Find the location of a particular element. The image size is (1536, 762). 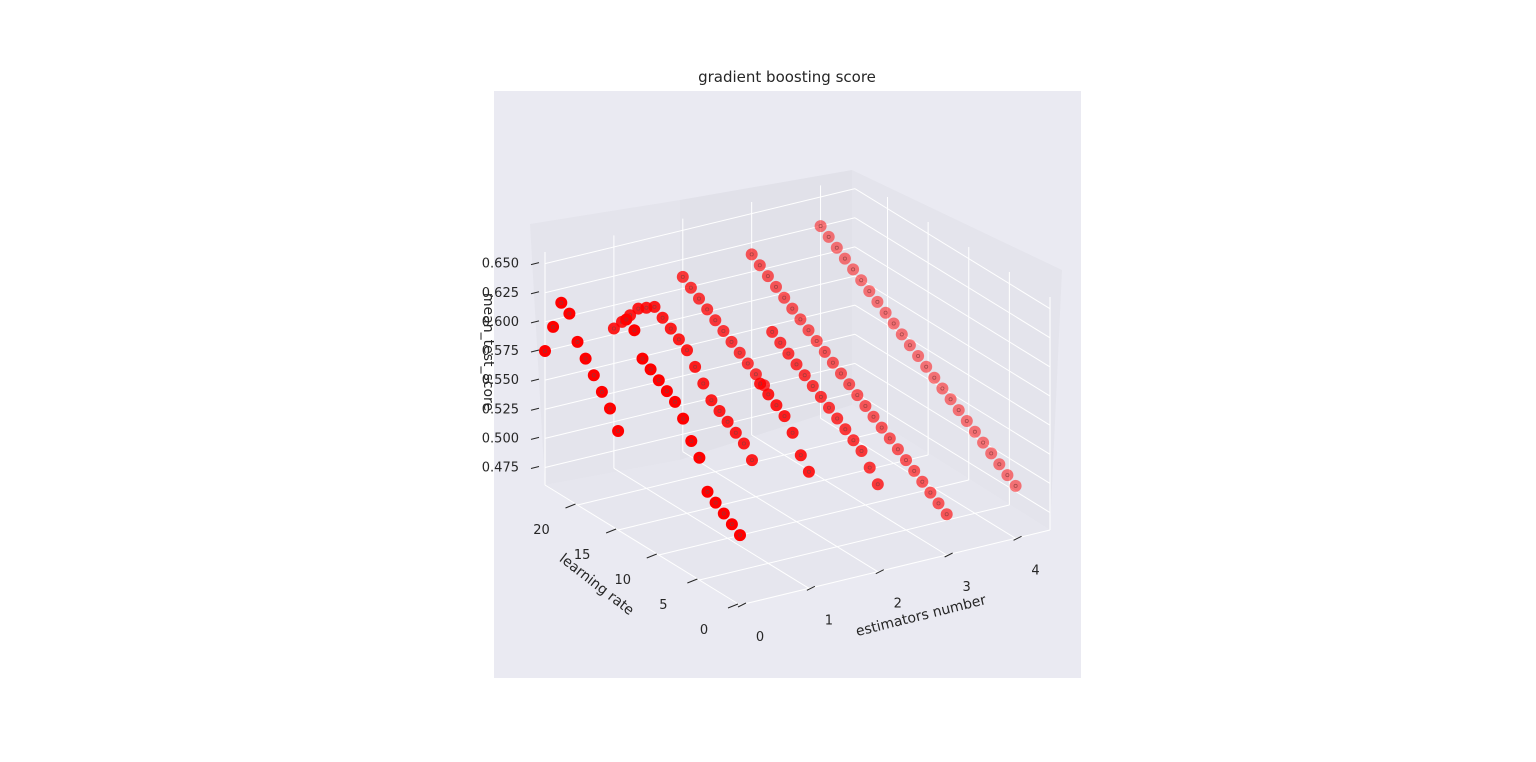

z-tick-label: 0.600 is located at coordinates (500, 322).